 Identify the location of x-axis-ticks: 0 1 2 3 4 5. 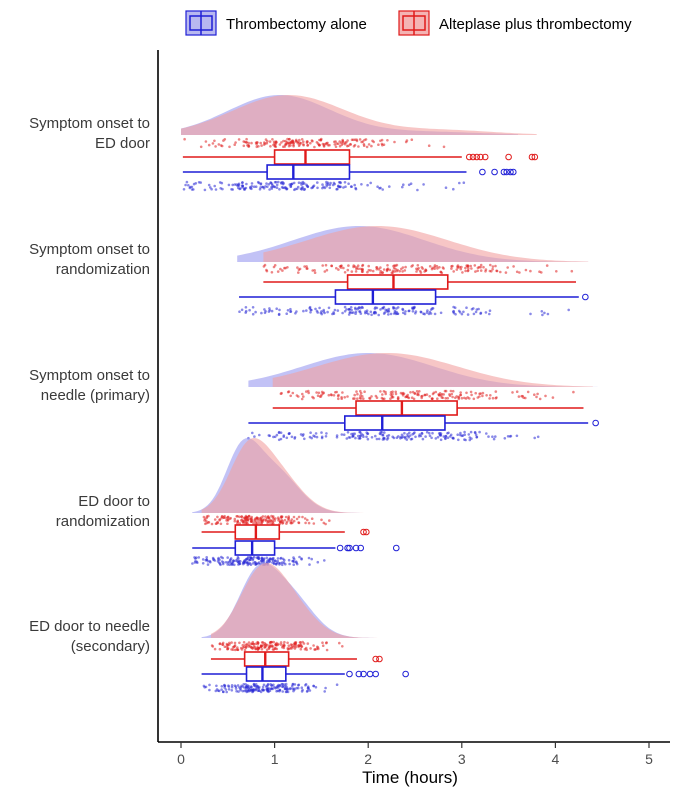
(415, 754).